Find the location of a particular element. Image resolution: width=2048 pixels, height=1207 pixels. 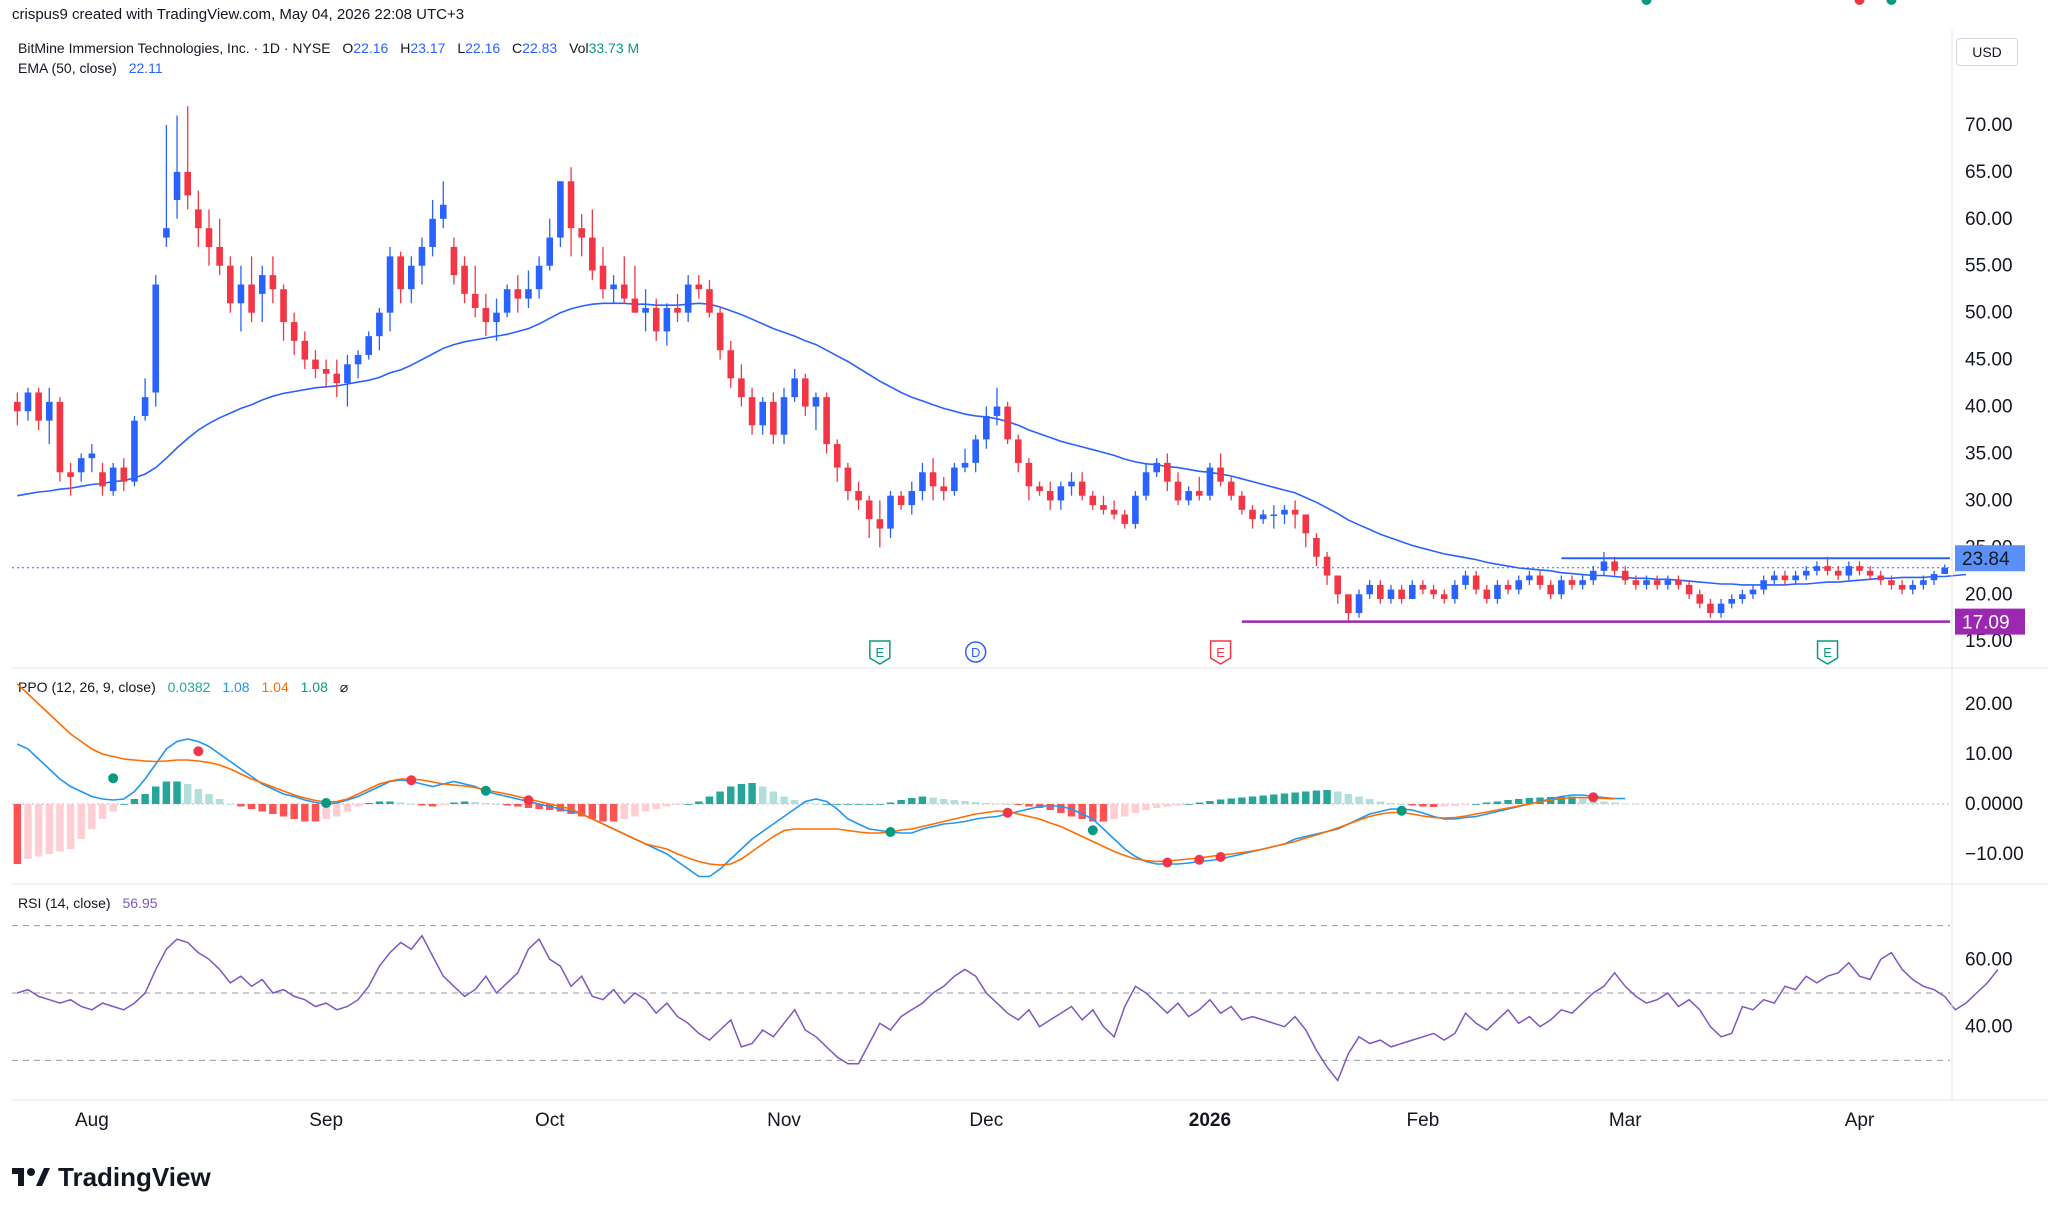

earnings-marker-icon is located at coordinates (880, 652).